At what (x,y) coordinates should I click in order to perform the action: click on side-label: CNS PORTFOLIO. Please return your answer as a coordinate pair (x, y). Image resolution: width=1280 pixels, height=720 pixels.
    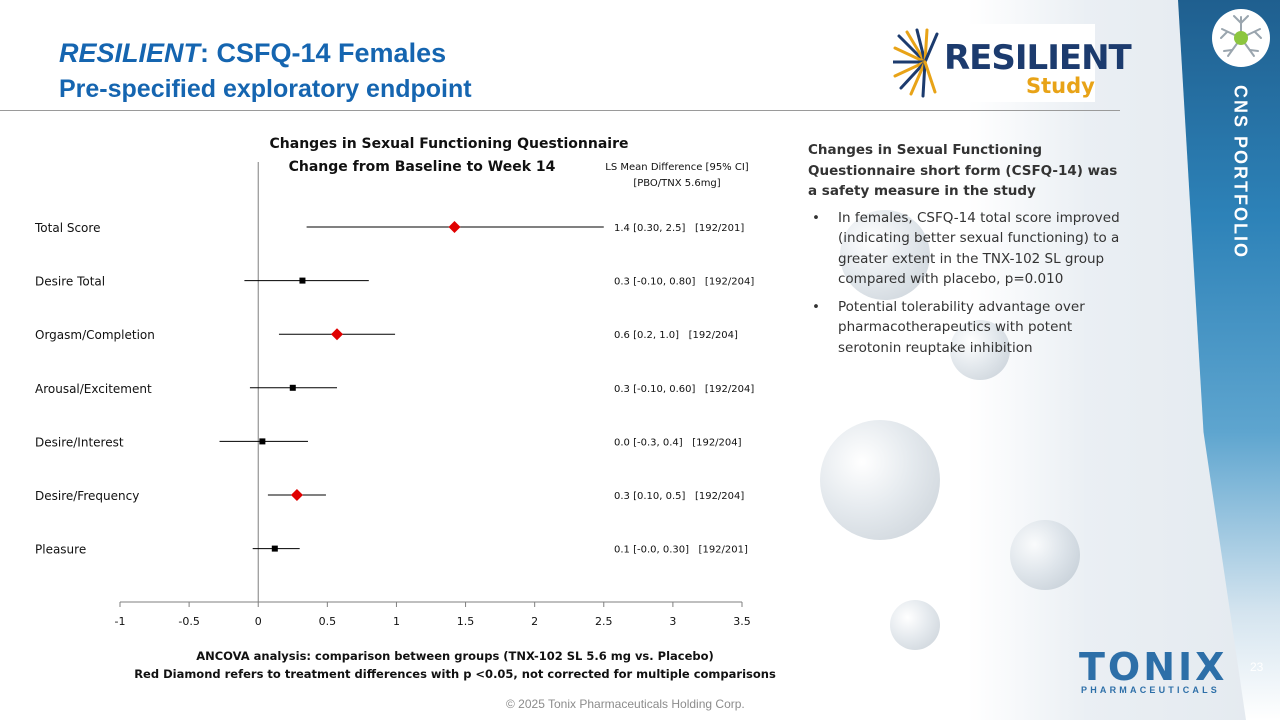
    Looking at the image, I should click on (1240, 172).